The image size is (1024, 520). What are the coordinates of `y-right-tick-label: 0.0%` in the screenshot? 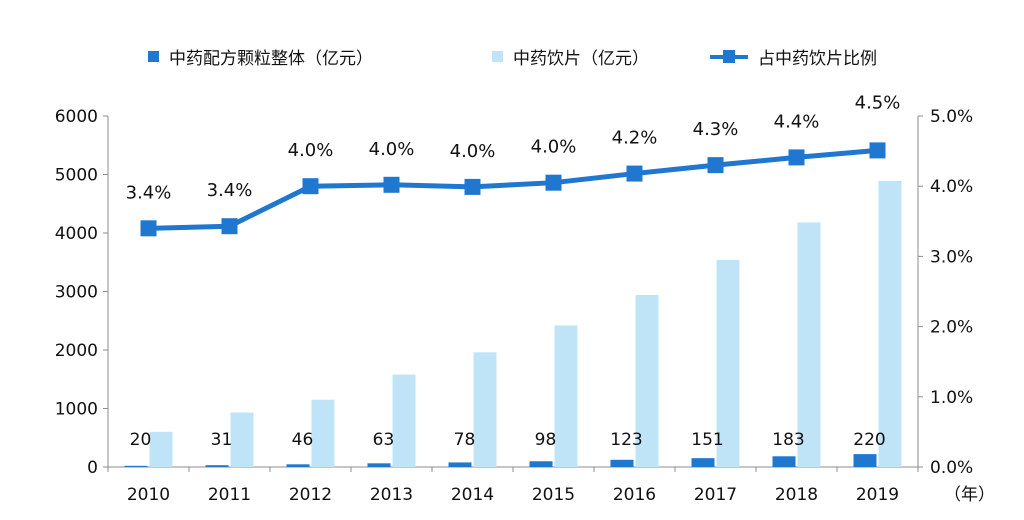 It's located at (951, 468).